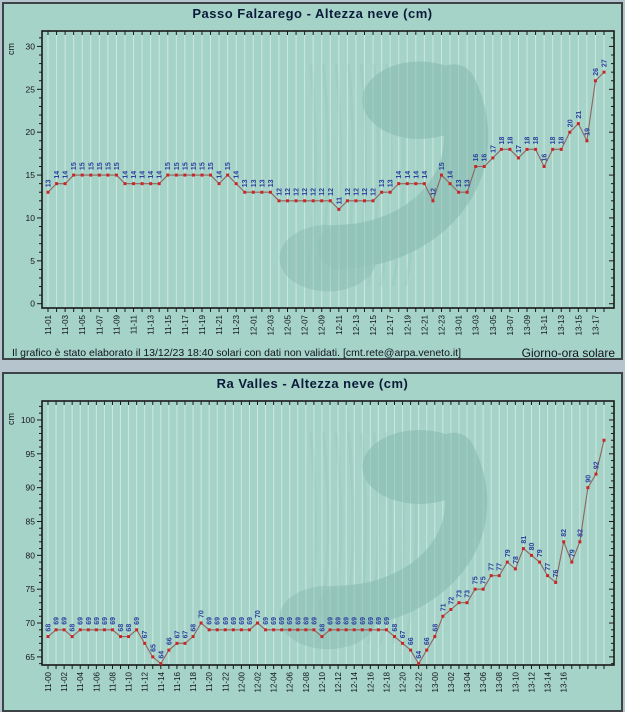 The width and height of the screenshot is (625, 712). What do you see at coordinates (605, 63) in the screenshot?
I see `svg-text: 27` at bounding box center [605, 63].